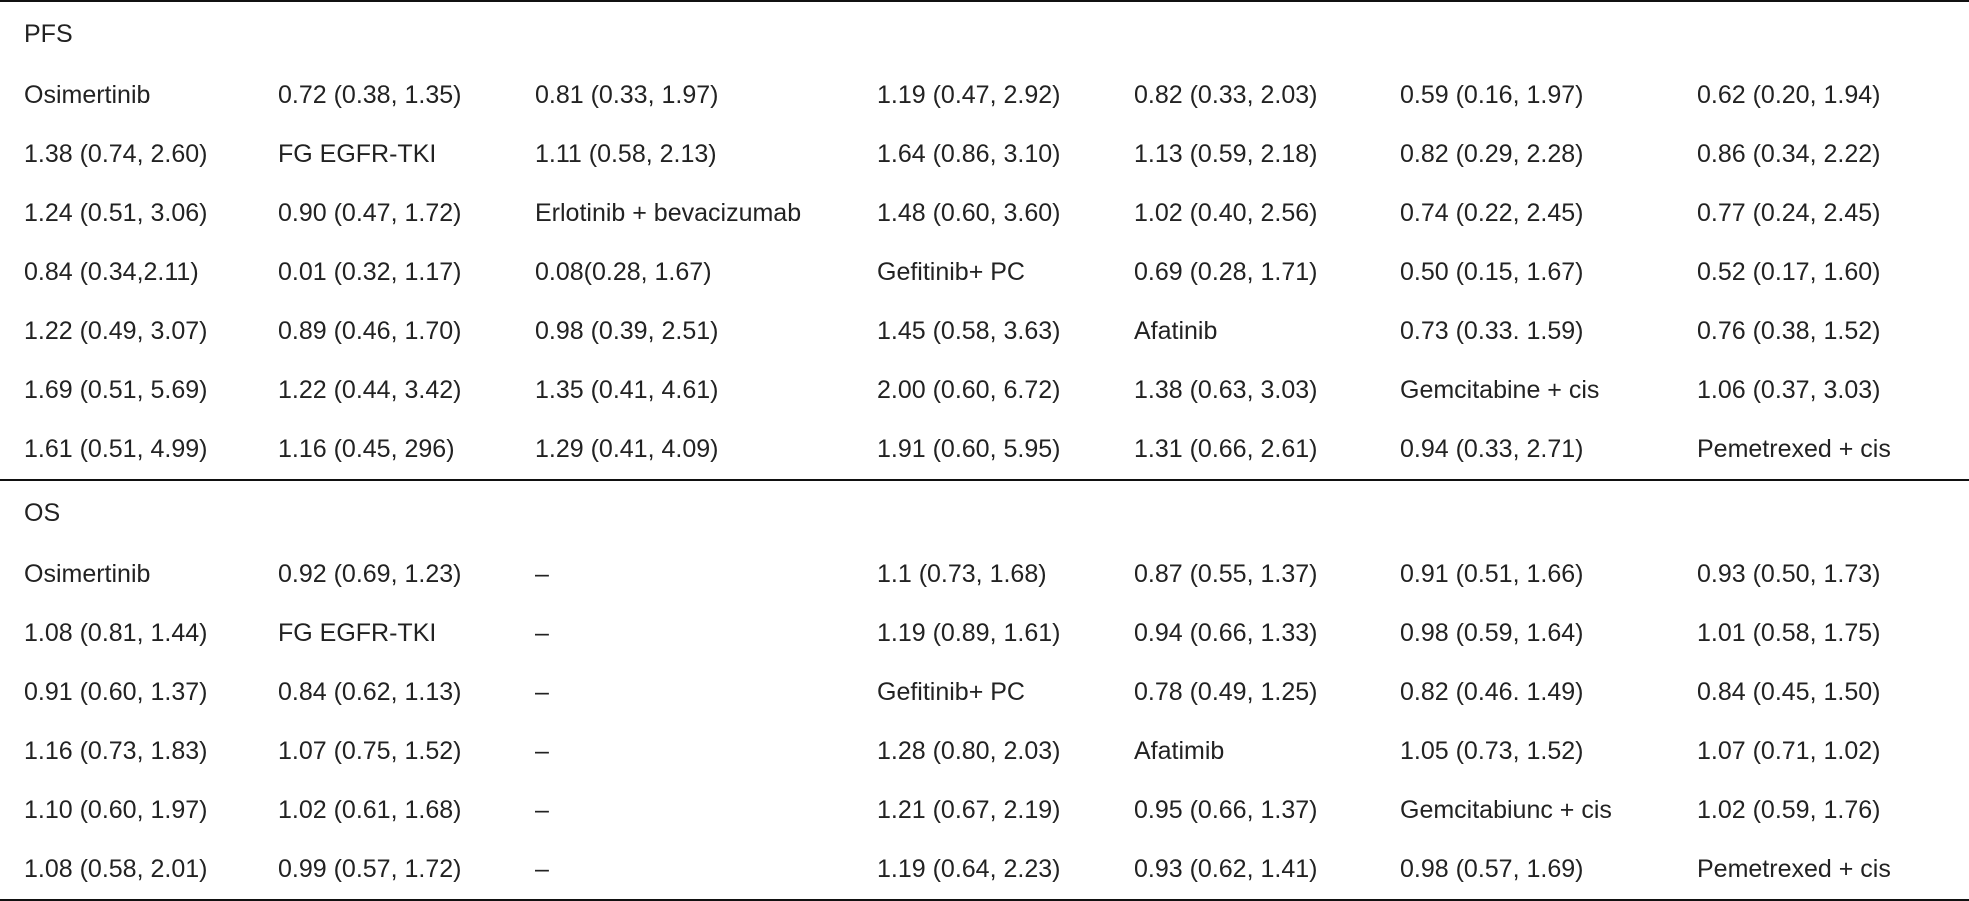  Describe the element at coordinates (116, 633) in the screenshot. I see `estimate-cell: 1.08 (0.81, 1.44)` at that location.